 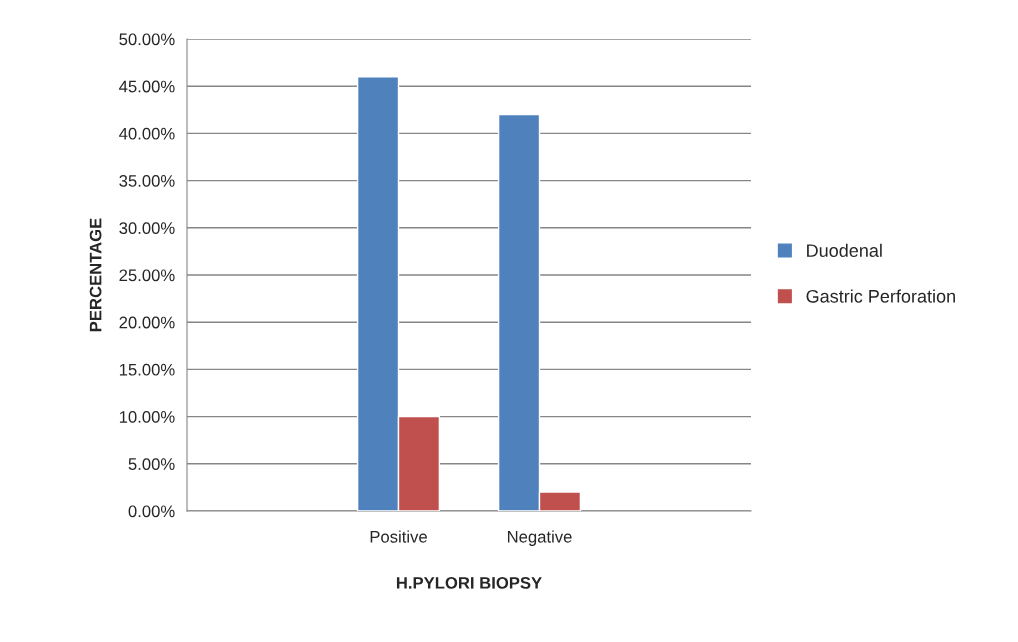 What do you see at coordinates (147, 86) in the screenshot?
I see `y-tick-label: 45.00%` at bounding box center [147, 86].